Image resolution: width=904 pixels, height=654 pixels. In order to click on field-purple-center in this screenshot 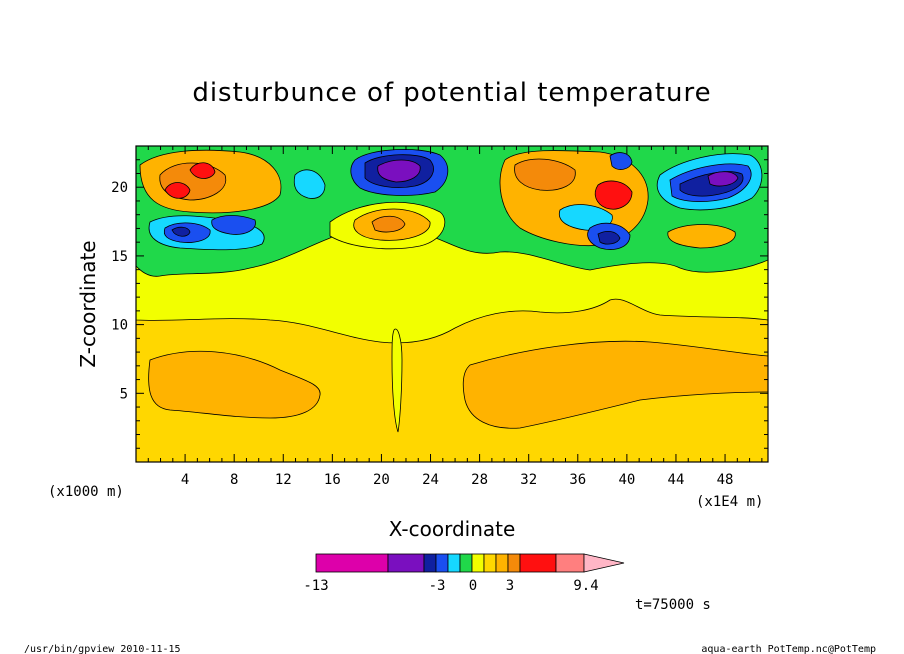, I will do `click(399, 171)`.